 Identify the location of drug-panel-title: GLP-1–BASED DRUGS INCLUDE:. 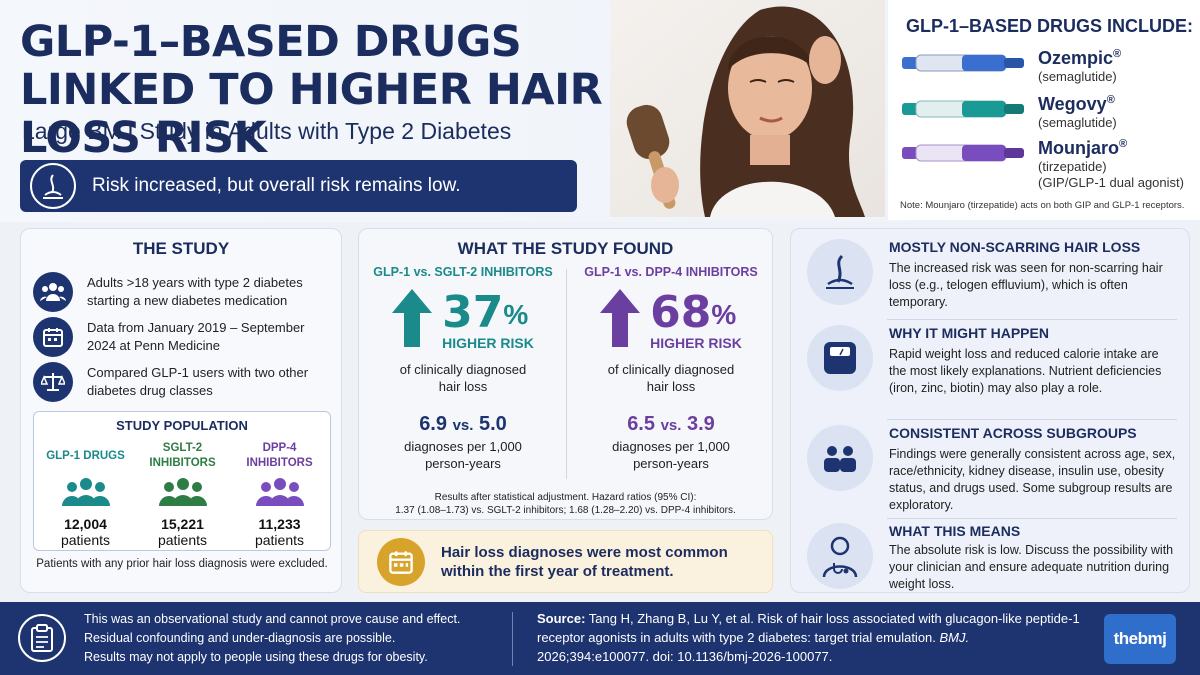
(1050, 26).